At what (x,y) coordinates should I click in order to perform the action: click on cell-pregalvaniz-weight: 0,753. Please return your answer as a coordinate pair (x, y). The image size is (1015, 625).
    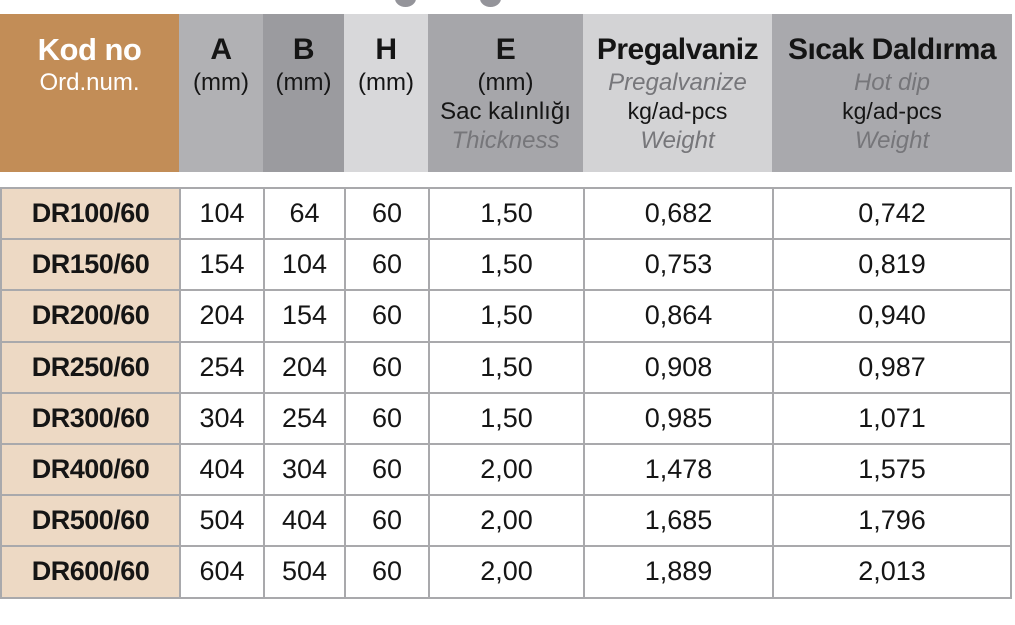
    Looking at the image, I should click on (678, 265).